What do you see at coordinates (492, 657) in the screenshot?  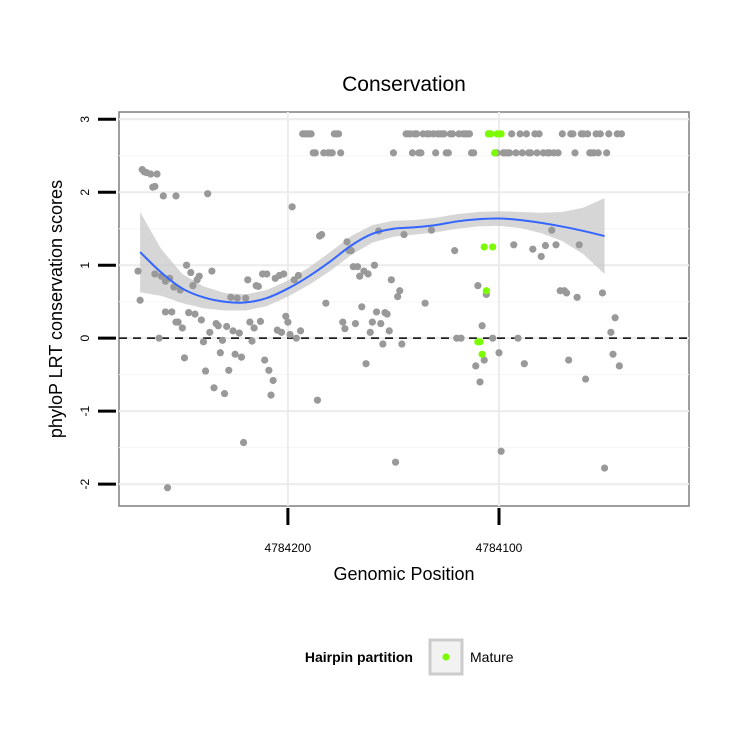 I see `legend-label-mature: Mature` at bounding box center [492, 657].